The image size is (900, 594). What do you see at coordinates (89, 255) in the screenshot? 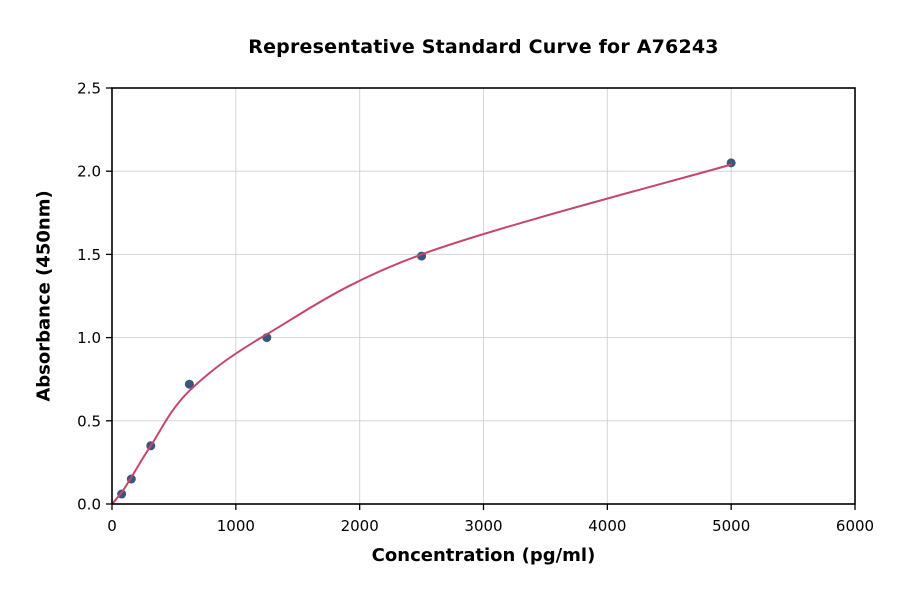
I see `y-tick-label: 1.5` at bounding box center [89, 255].